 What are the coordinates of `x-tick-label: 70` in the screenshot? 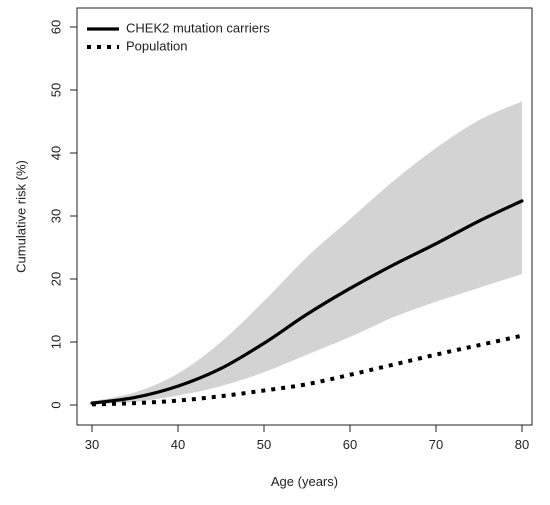 It's located at (436, 444).